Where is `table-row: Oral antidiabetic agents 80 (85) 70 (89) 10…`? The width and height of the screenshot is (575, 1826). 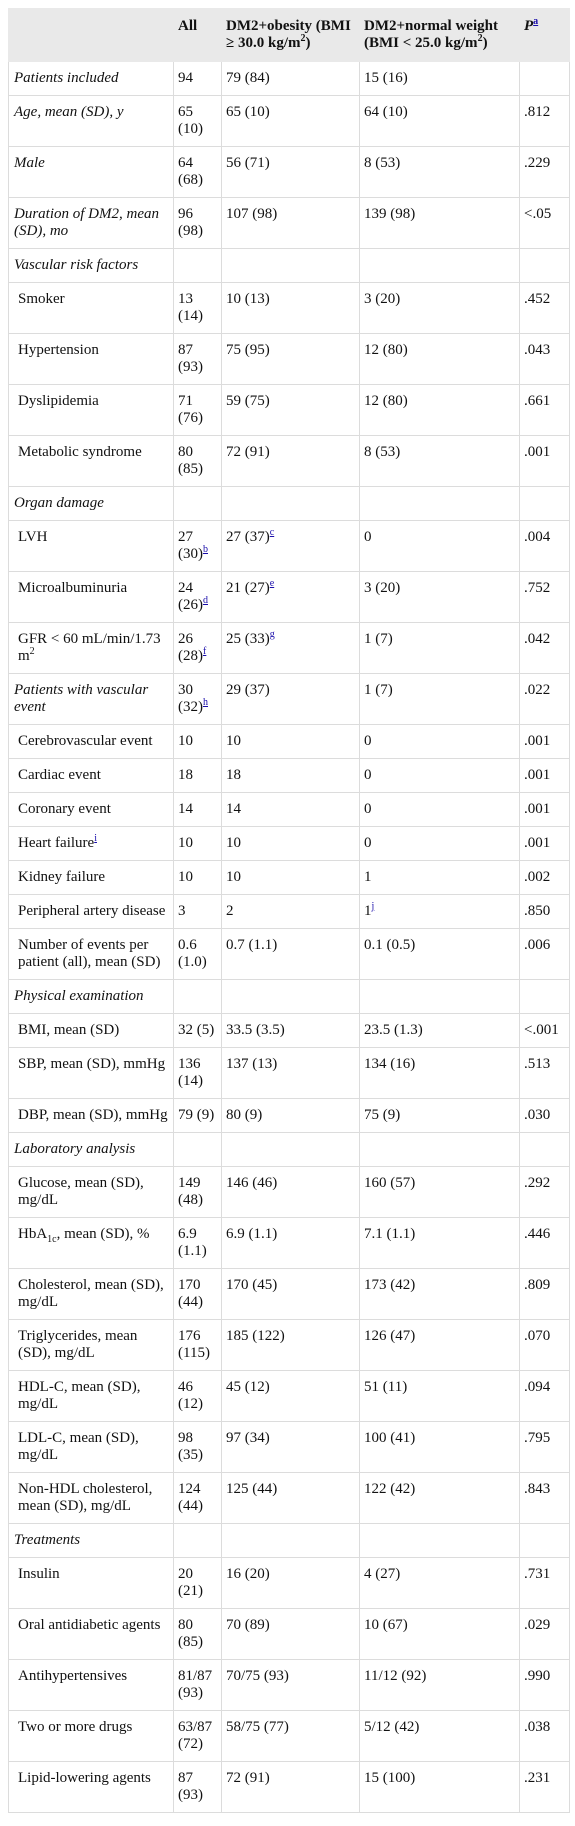 table-row: Oral antidiabetic agents 80 (85) 70 (89) 10… is located at coordinates (289, 1634).